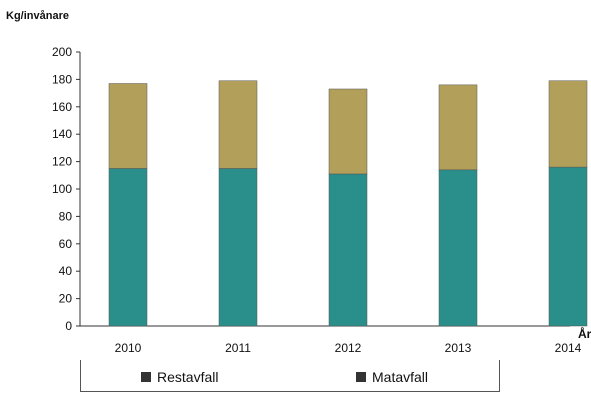 This screenshot has height=394, width=591. Describe the element at coordinates (458, 248) in the screenshot. I see `bar-restavfall-2013` at that location.